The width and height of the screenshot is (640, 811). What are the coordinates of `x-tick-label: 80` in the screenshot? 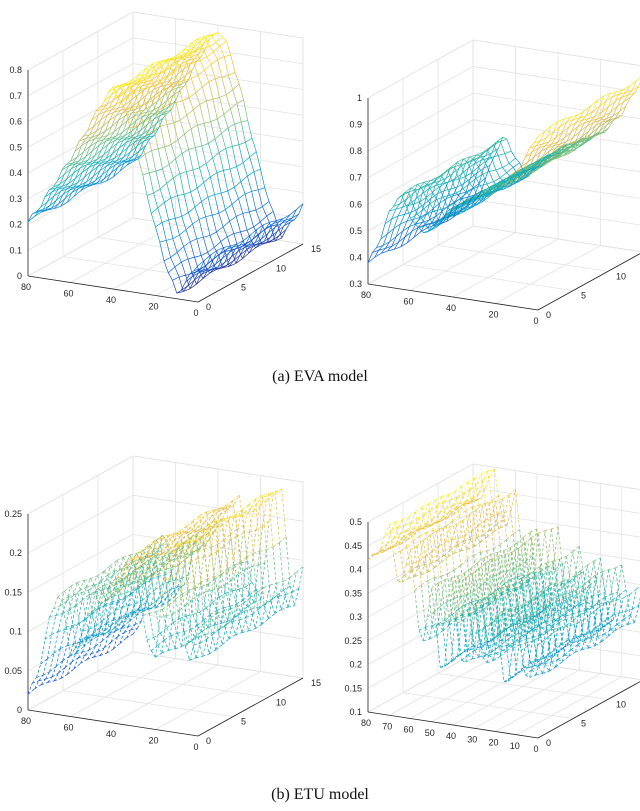 It's located at (26, 287).